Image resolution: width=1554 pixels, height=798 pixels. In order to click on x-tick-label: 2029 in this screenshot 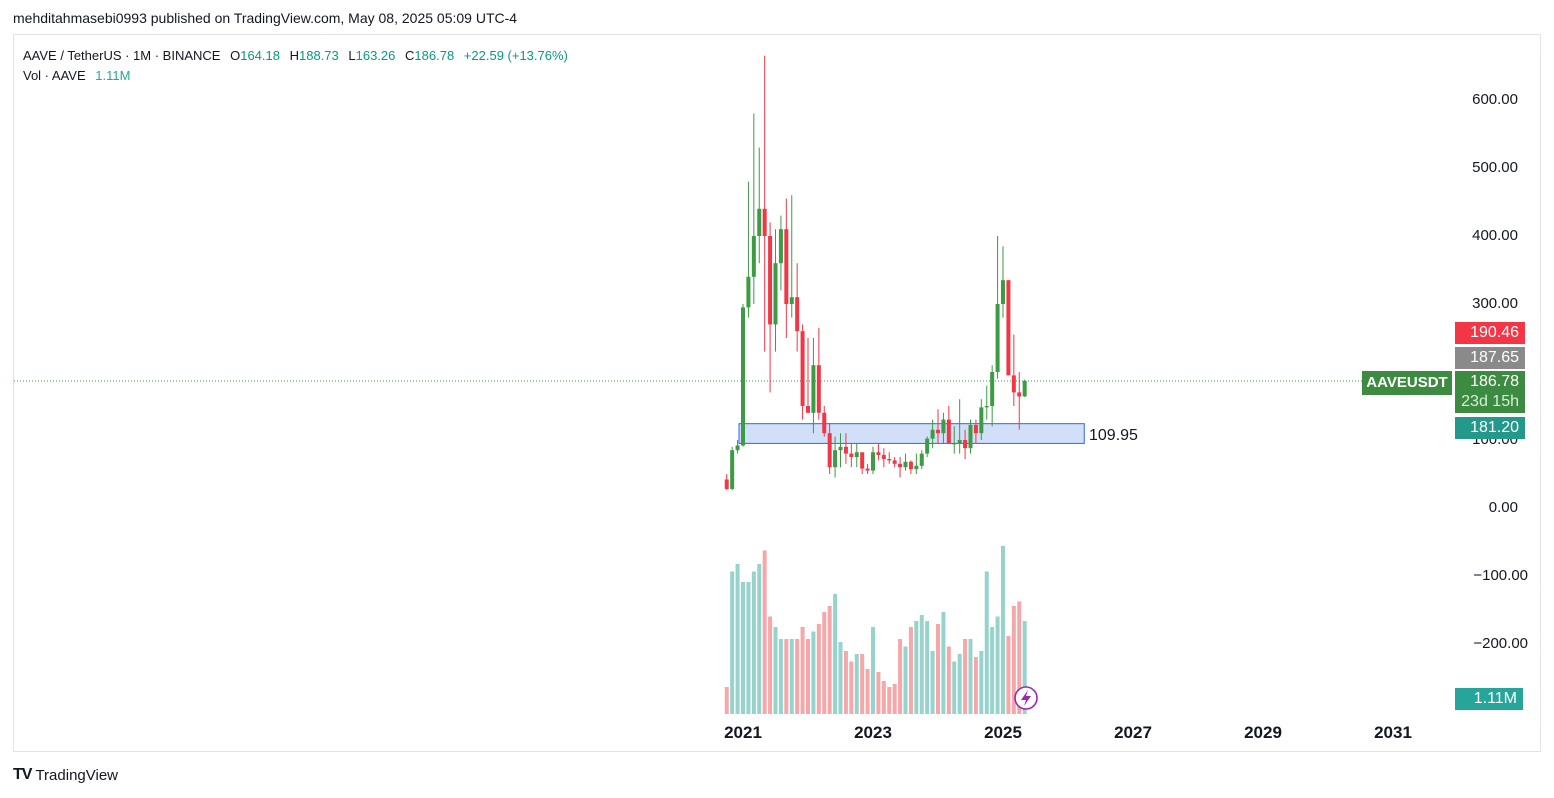, I will do `click(1263, 732)`.